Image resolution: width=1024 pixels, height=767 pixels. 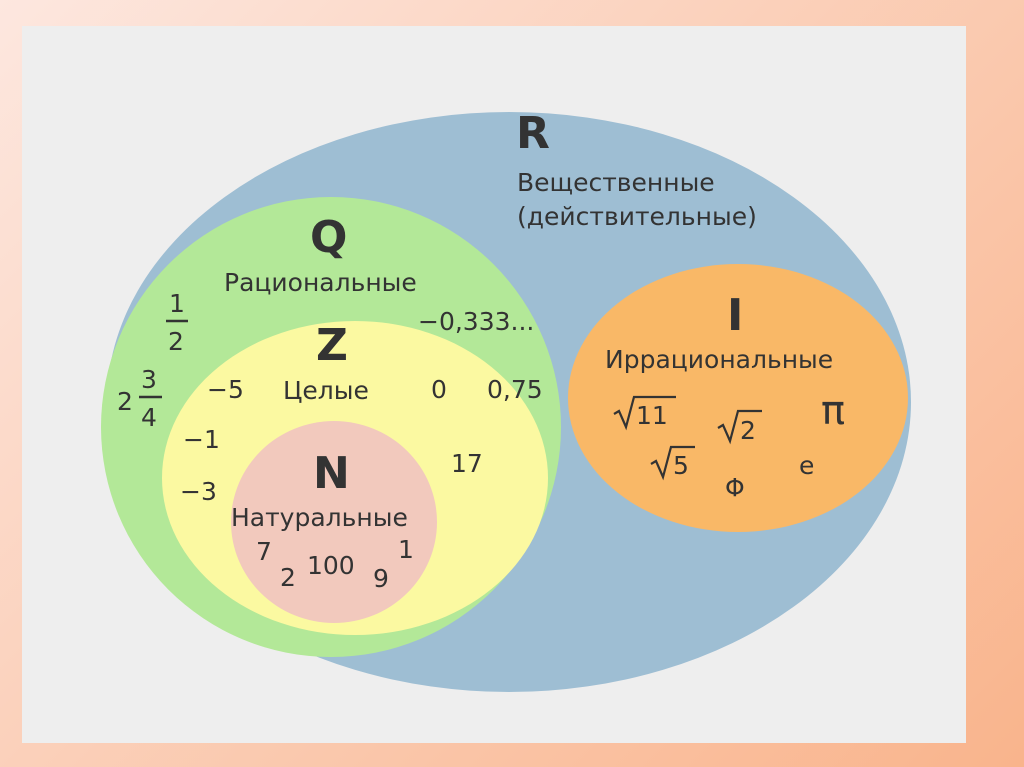 What do you see at coordinates (288, 577) in the screenshot?
I see `natural-2: 2` at bounding box center [288, 577].